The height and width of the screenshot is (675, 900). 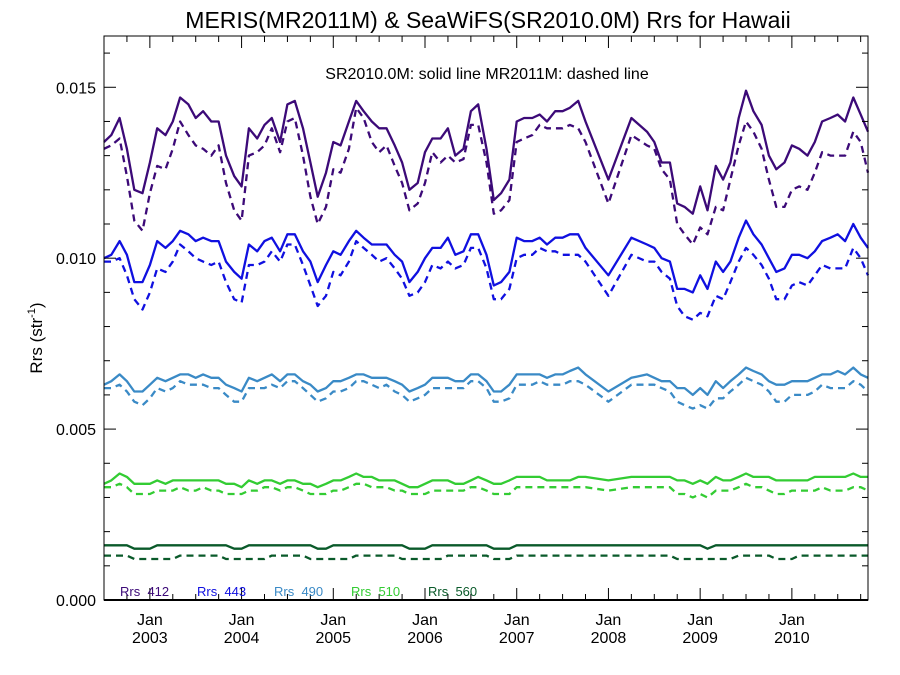 I want to click on legend-item: Rrs 490, so click(x=298, y=591).